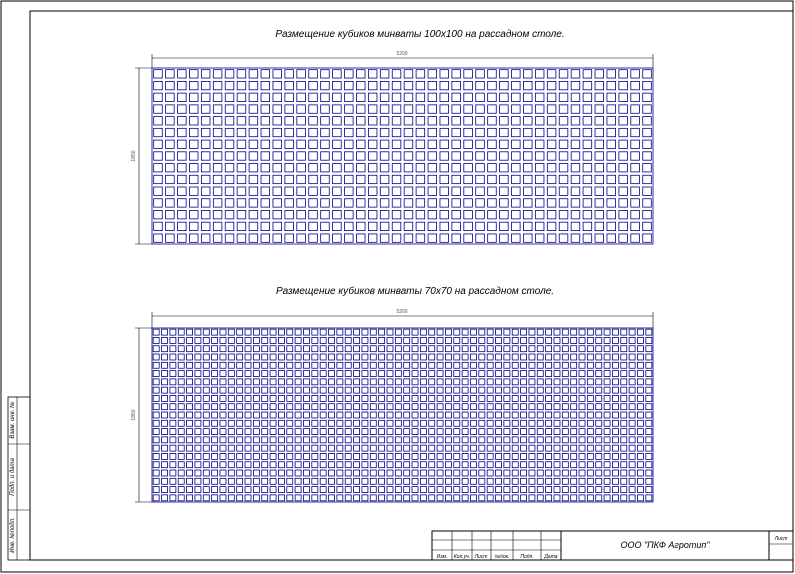 The image size is (795, 574). I want to click on tb-col-data: Дата, so click(550, 557).